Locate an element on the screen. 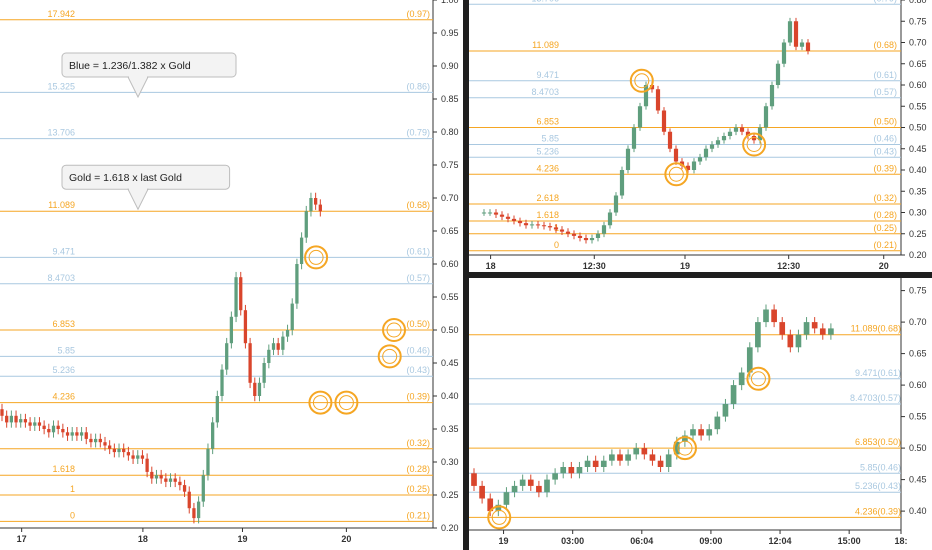  fib-level-left-label: 2.618 is located at coordinates (547, 198).